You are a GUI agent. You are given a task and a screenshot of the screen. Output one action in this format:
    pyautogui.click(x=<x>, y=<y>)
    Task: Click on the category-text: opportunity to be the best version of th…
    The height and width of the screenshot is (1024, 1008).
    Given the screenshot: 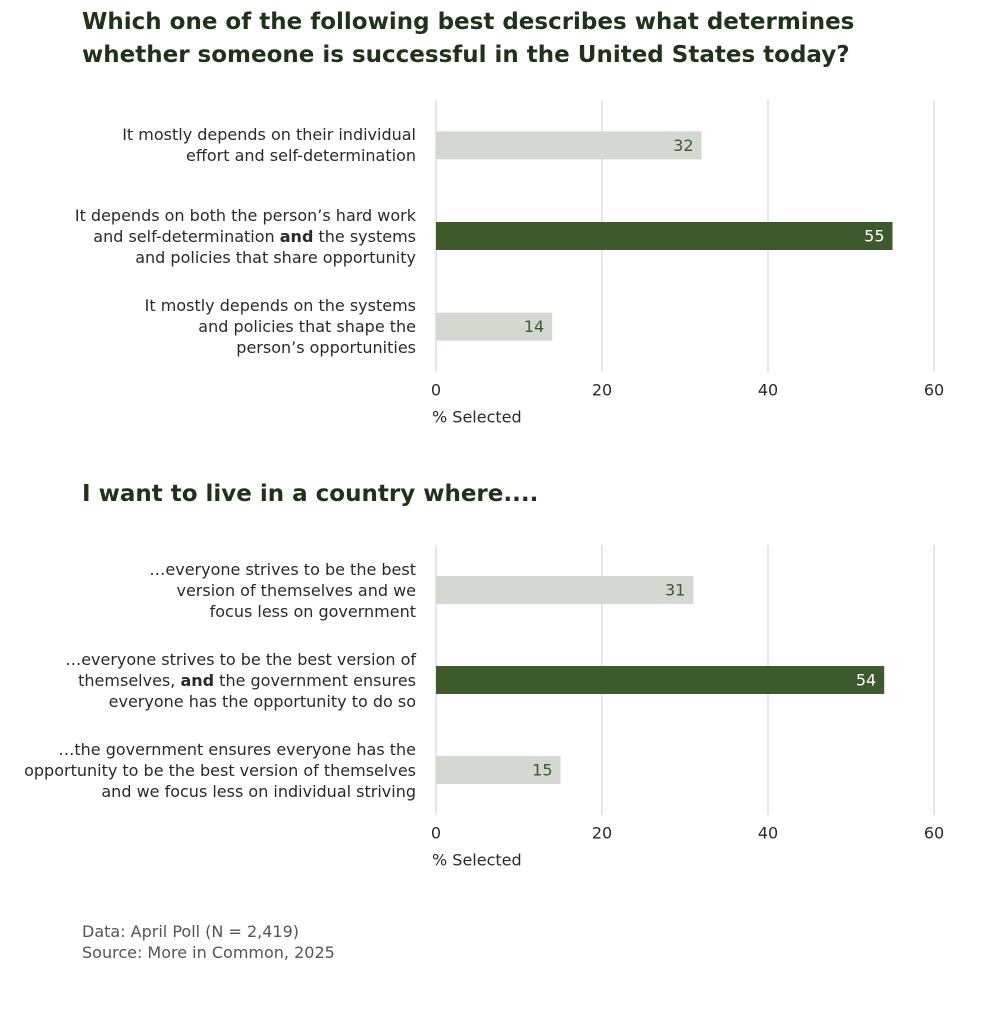 What is the action you would take?
    pyautogui.click(x=220, y=770)
    